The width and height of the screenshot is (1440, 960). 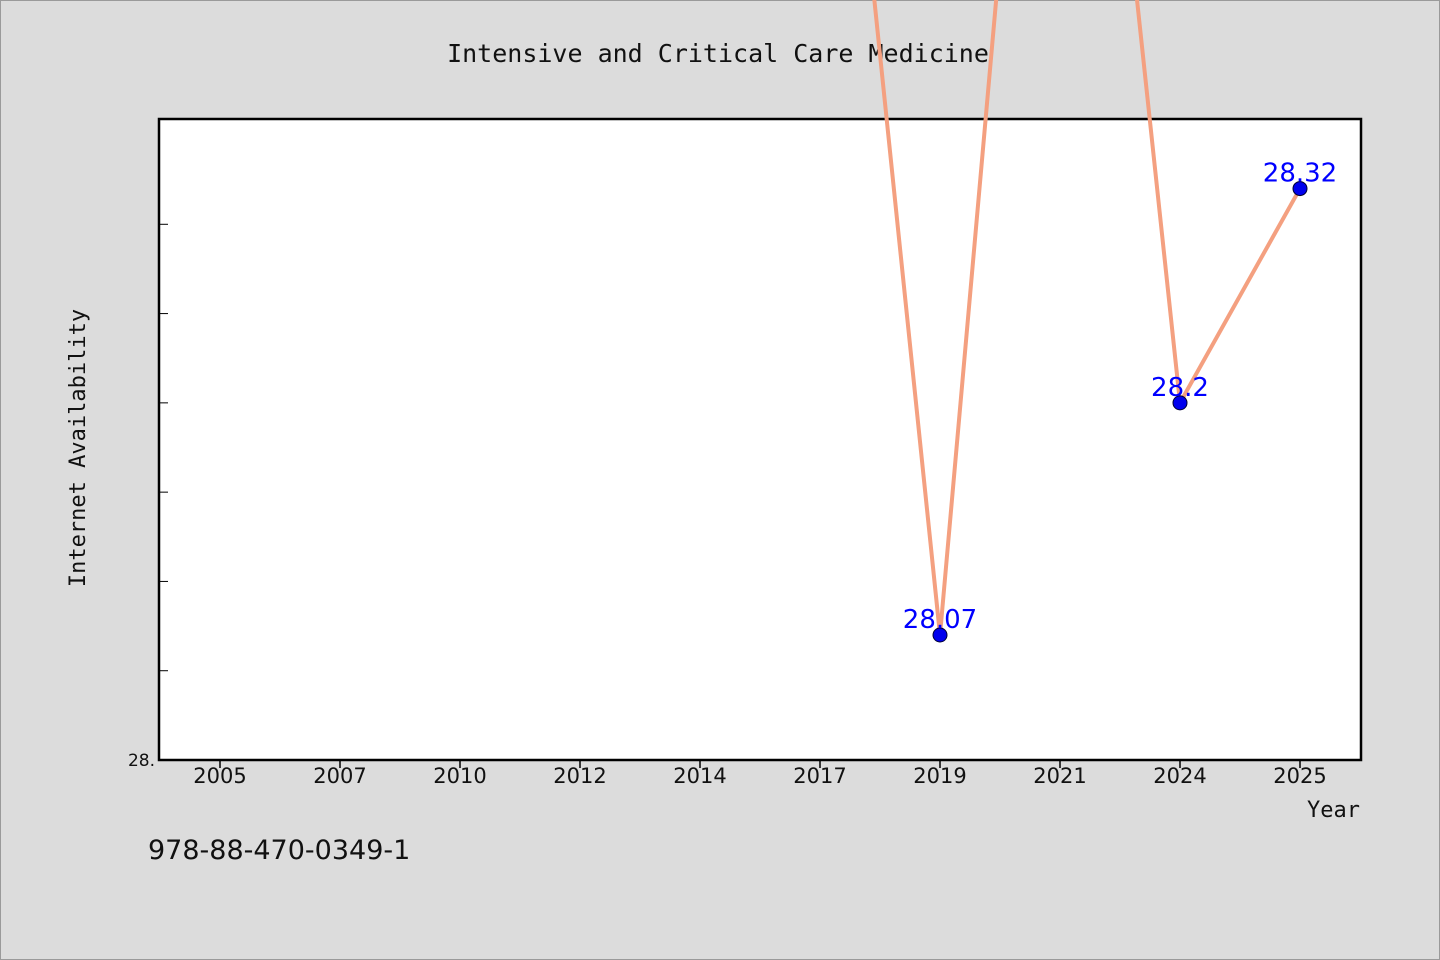 I want to click on data-label: 28.07, so click(x=940, y=620).